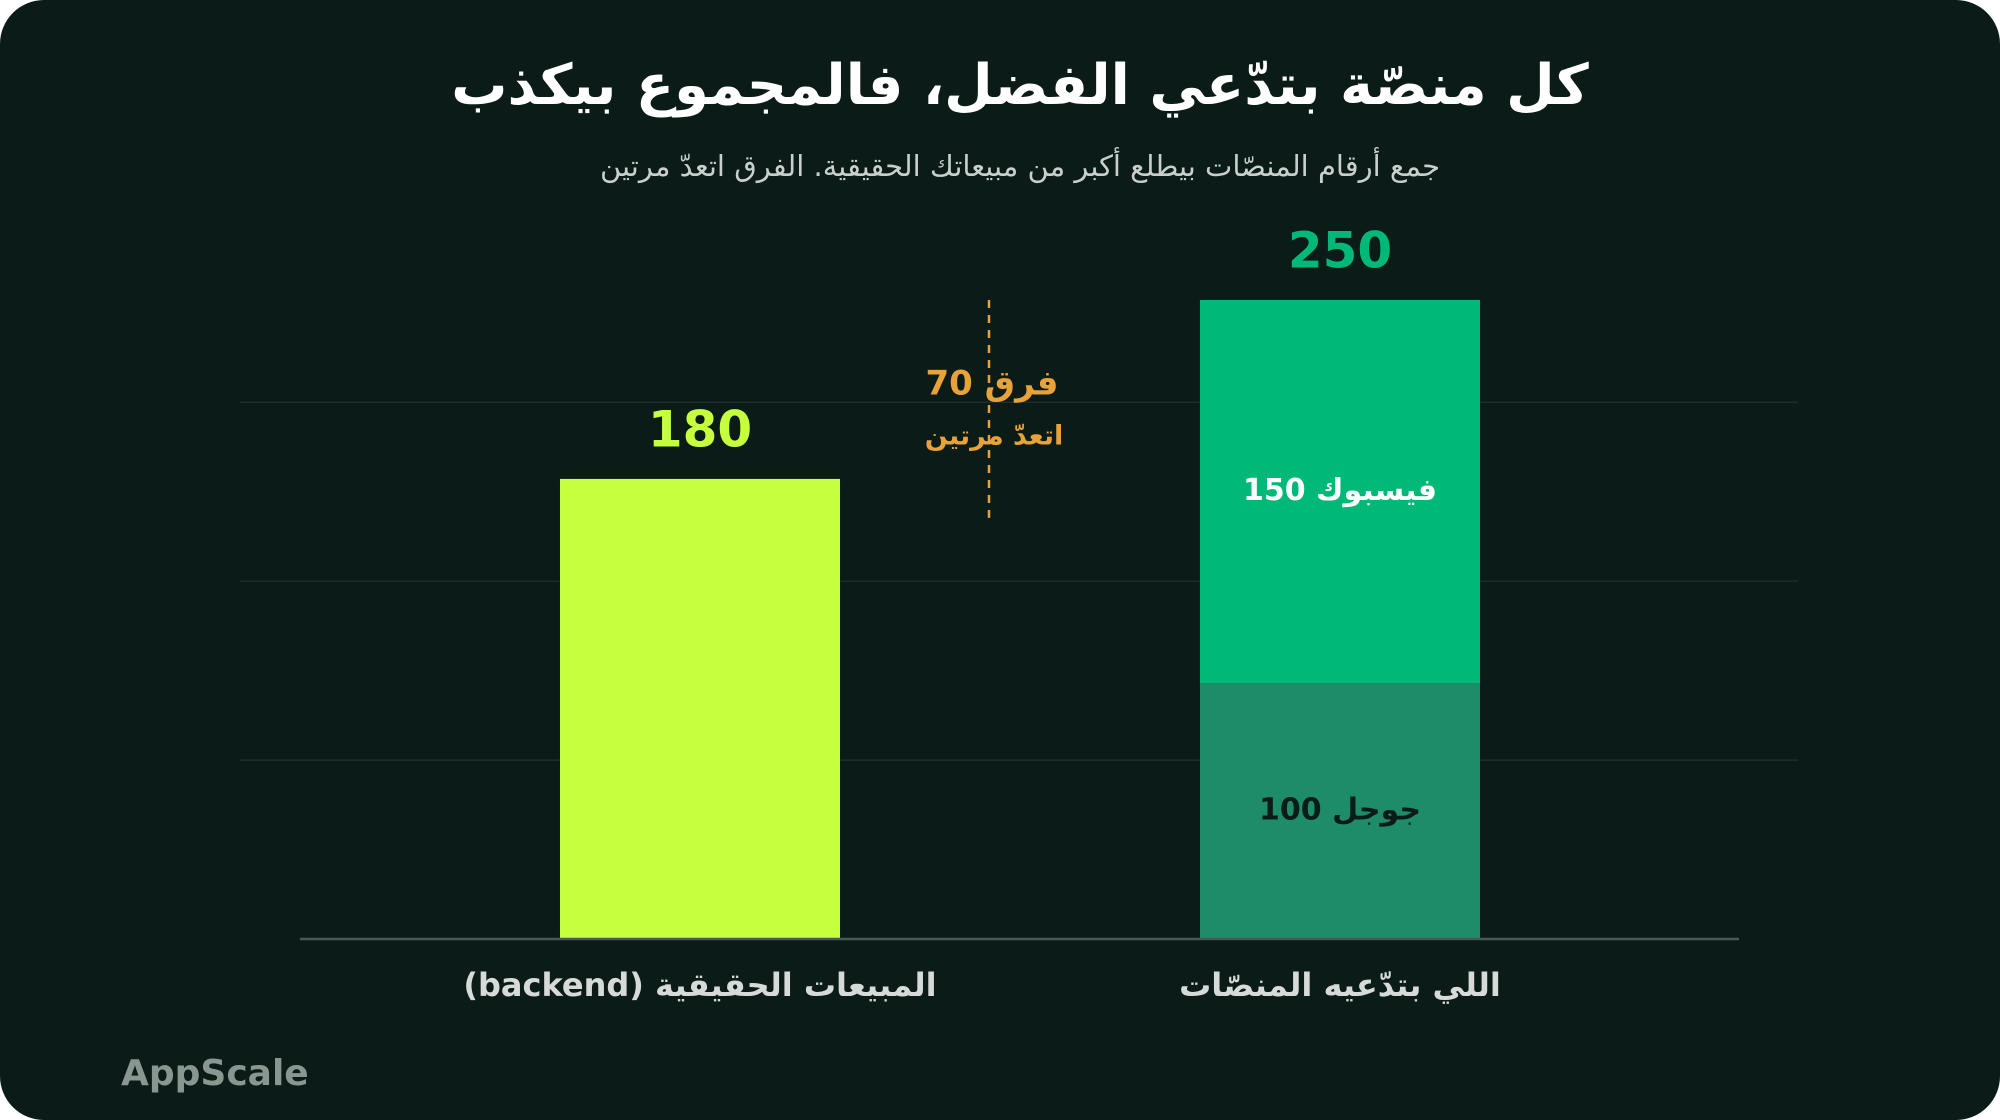 The height and width of the screenshot is (1120, 2000). Describe the element at coordinates (1340, 251) in the screenshot. I see `total-label: 250` at that location.